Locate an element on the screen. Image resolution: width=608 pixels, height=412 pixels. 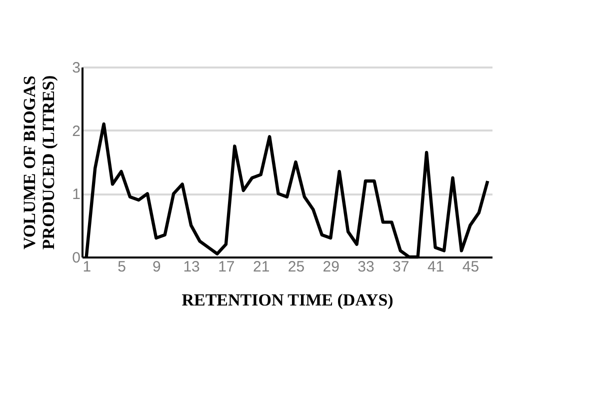
x-axis-title: RETENTION TIME (DAYS) is located at coordinates (288, 300).